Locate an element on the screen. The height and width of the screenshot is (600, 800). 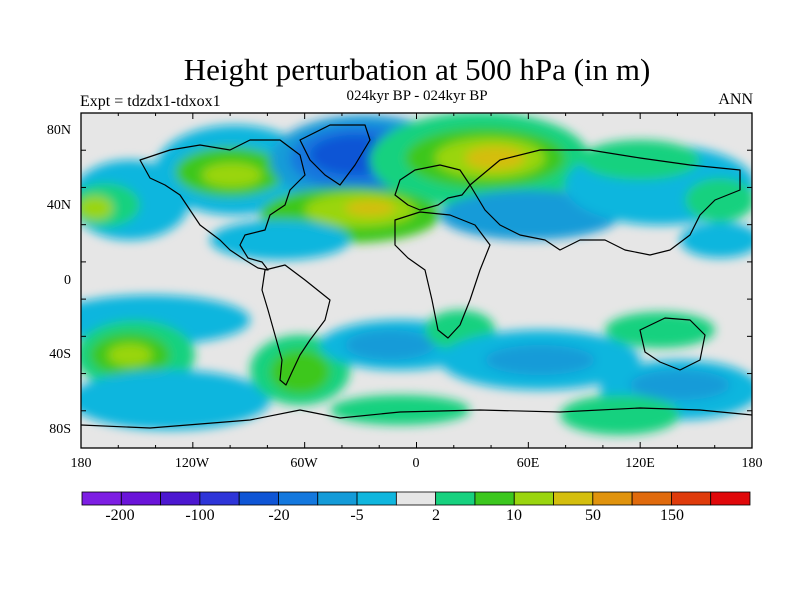
colorbar-label: -5 is located at coordinates (357, 515).